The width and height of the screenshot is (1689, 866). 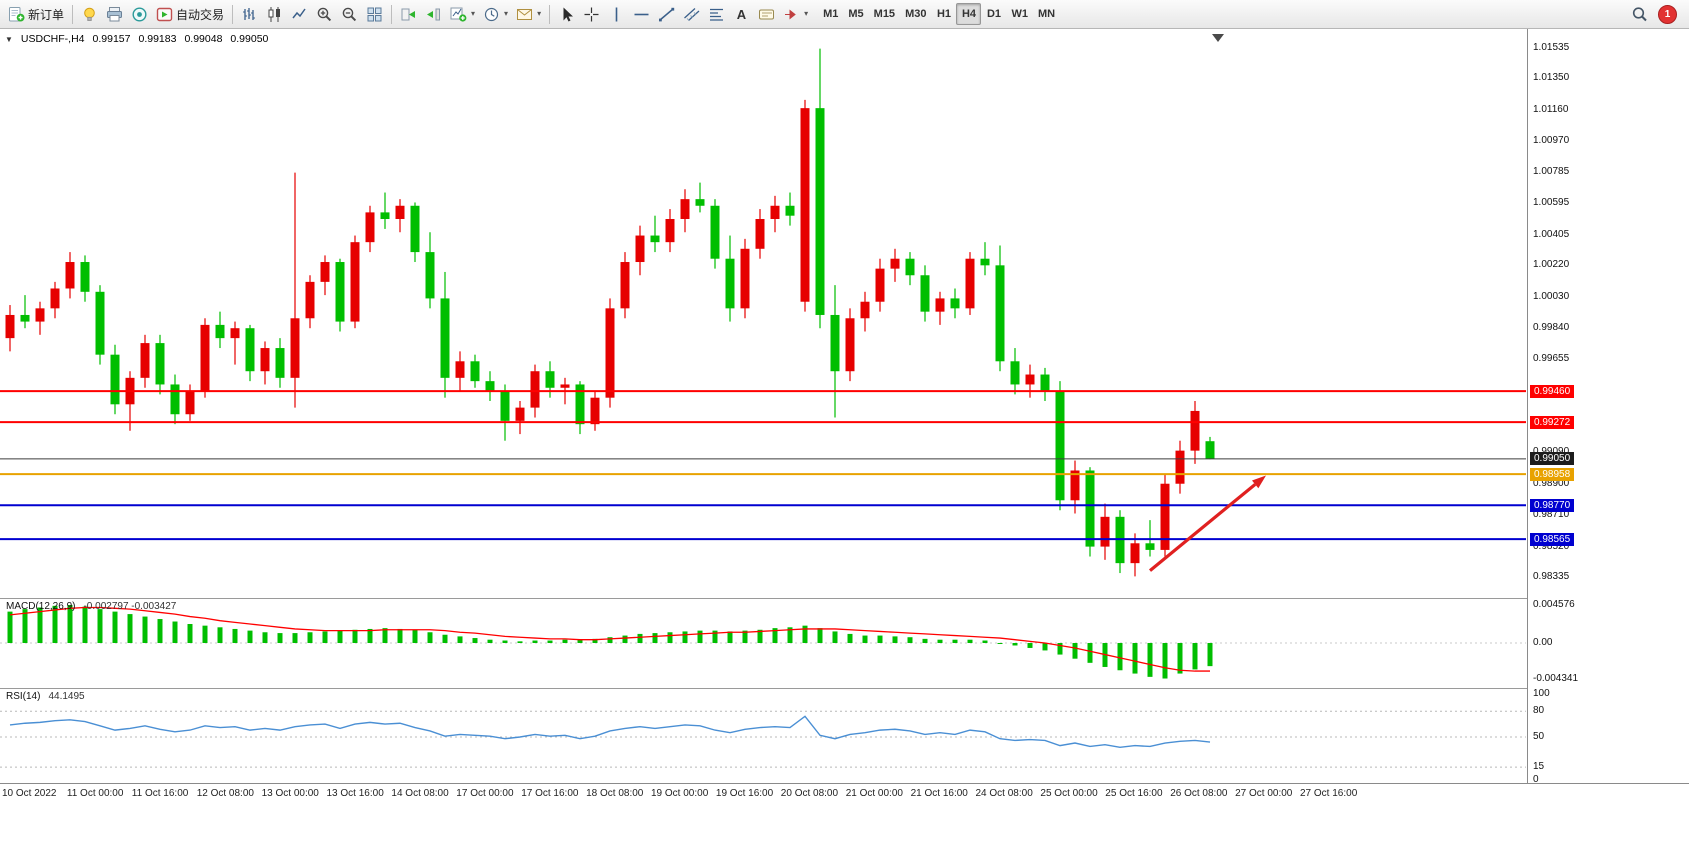 I want to click on timeframe-m5: M5, so click(x=855, y=14).